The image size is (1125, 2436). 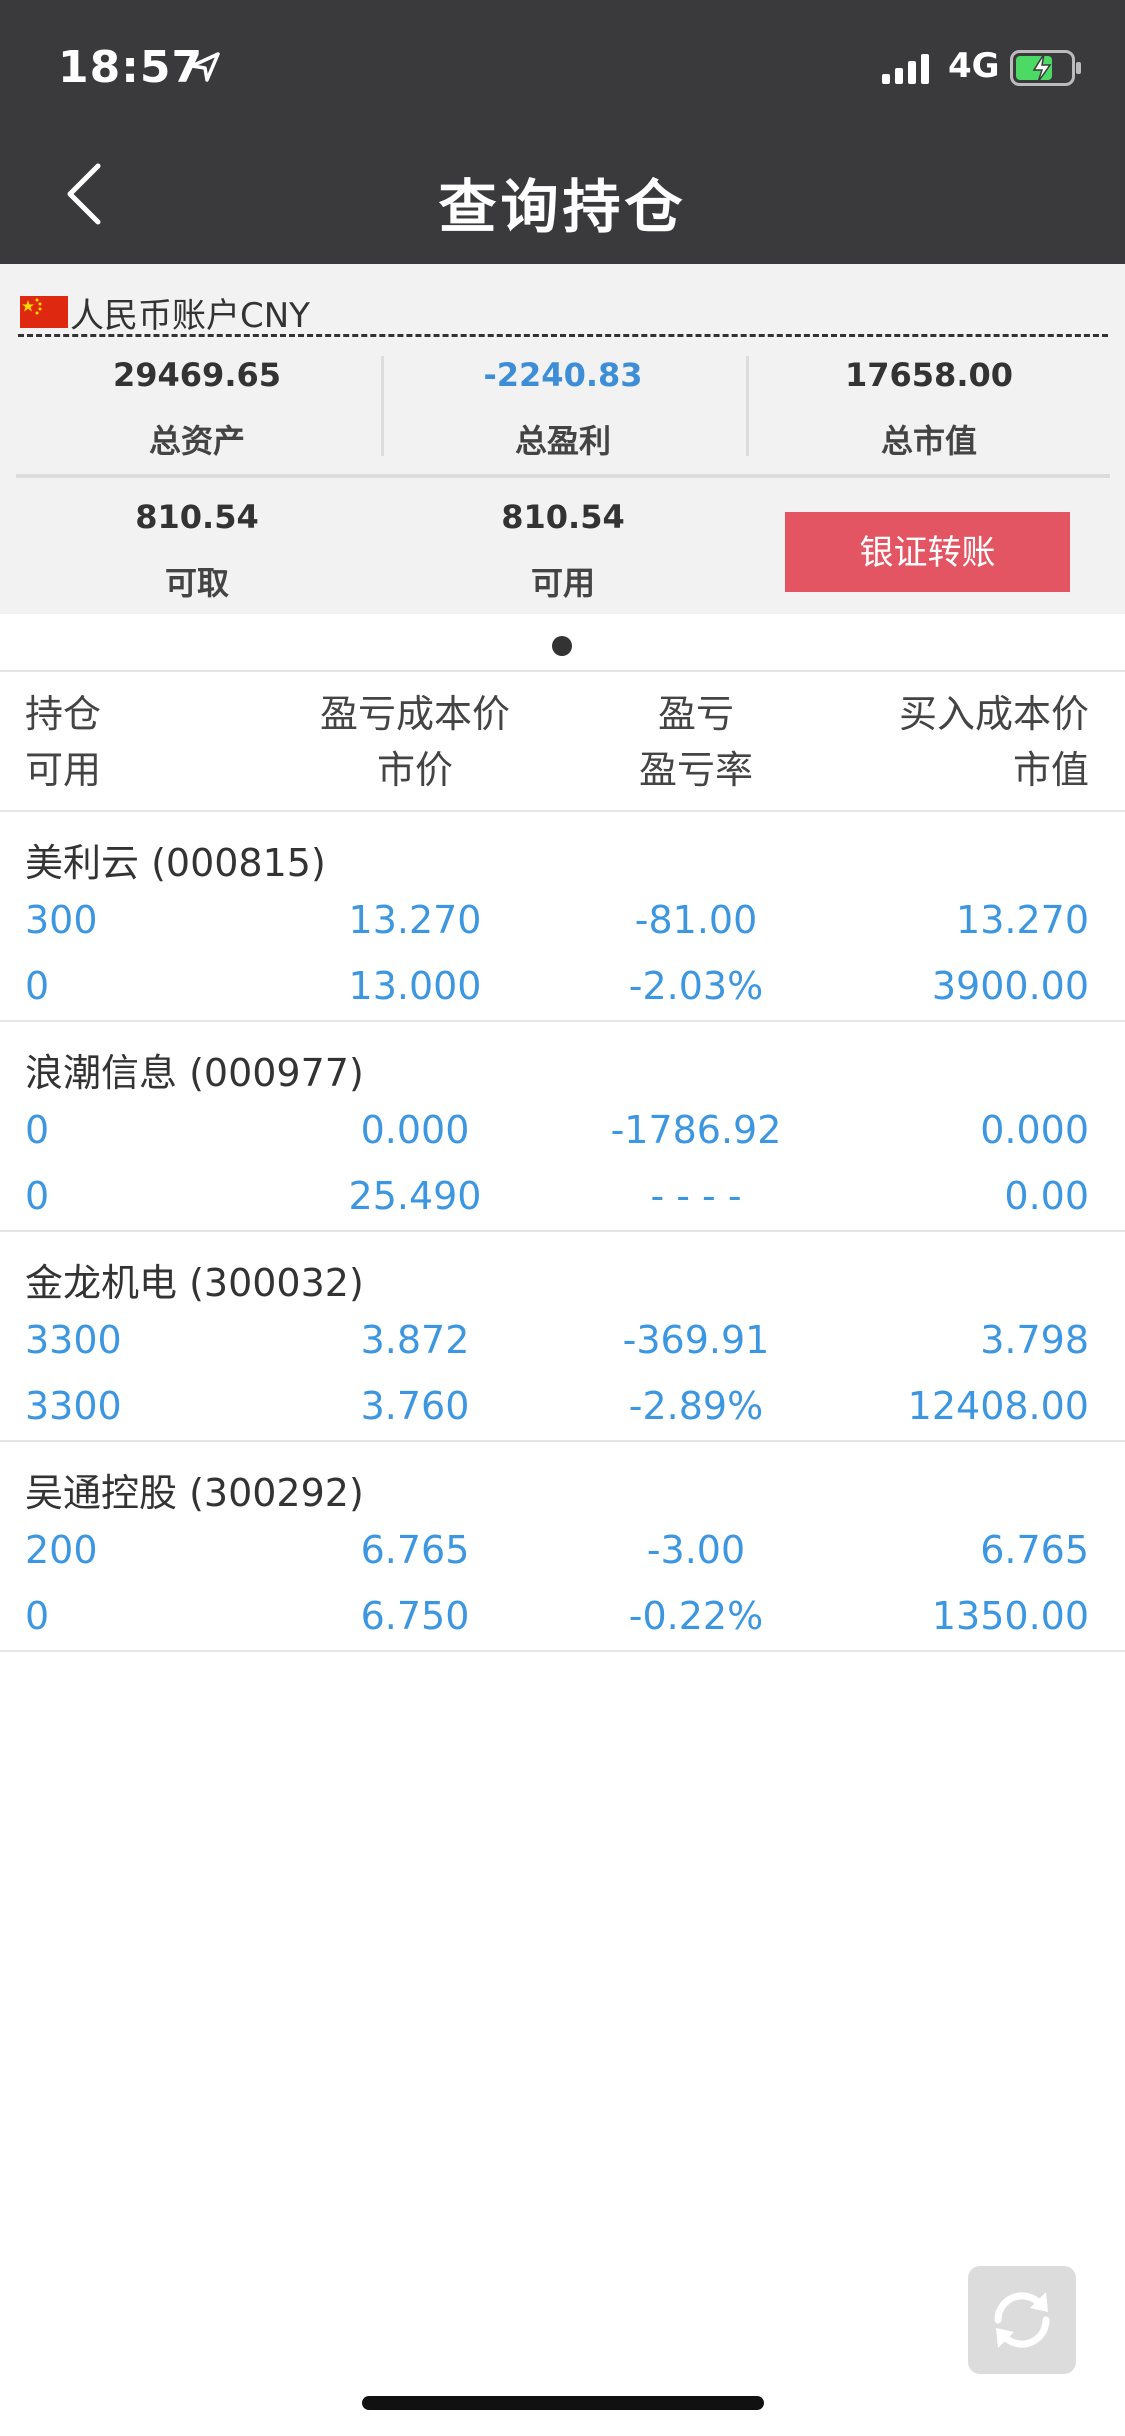 I want to click on table-header: 持仓 可用 盈亏成本价 市价 盈亏 盈亏率 买入成本价 市值, so click(x=562, y=741).